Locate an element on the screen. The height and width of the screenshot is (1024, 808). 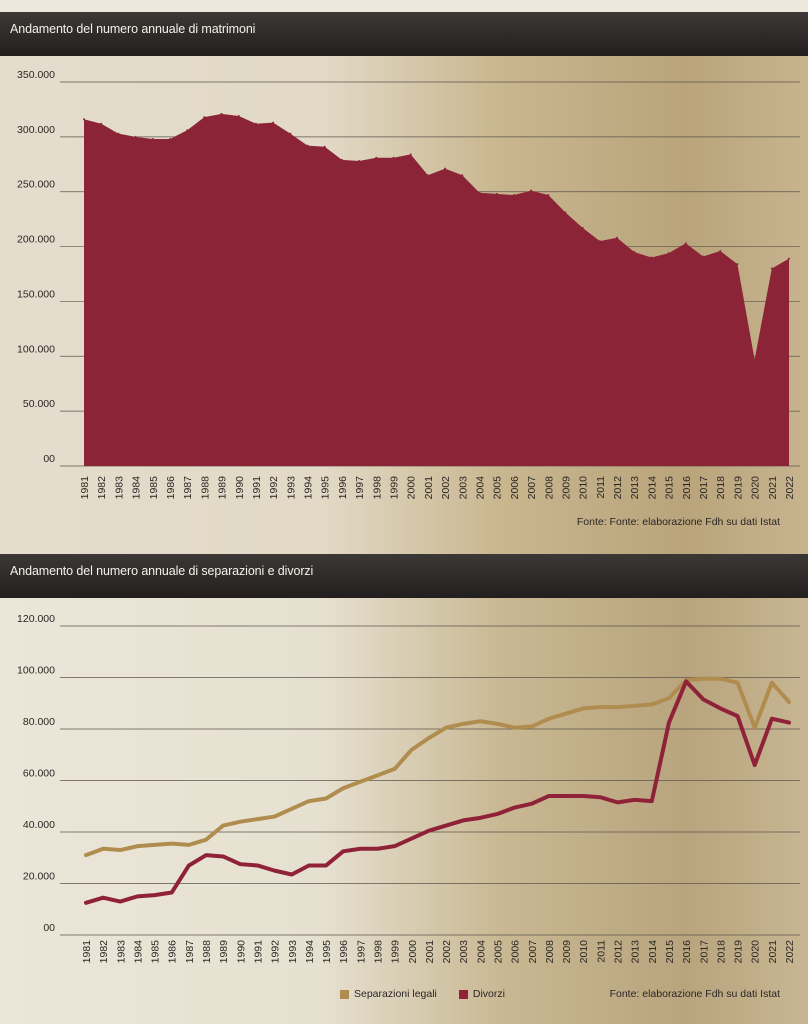
x-tick-label: 1987 is located at coordinates (188, 488).